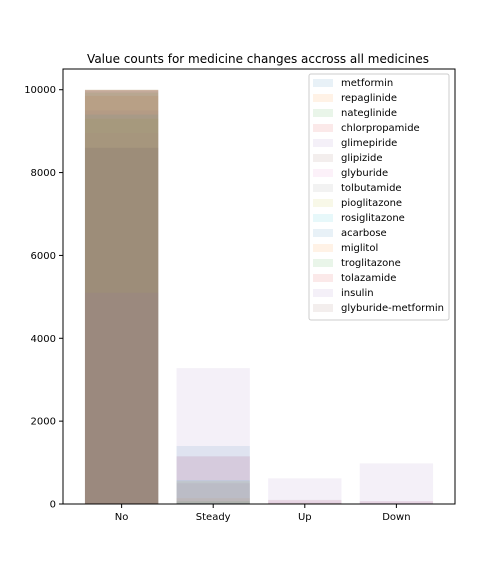 The width and height of the screenshot is (504, 576). I want to click on legend-label: tolazamide, so click(368, 278).